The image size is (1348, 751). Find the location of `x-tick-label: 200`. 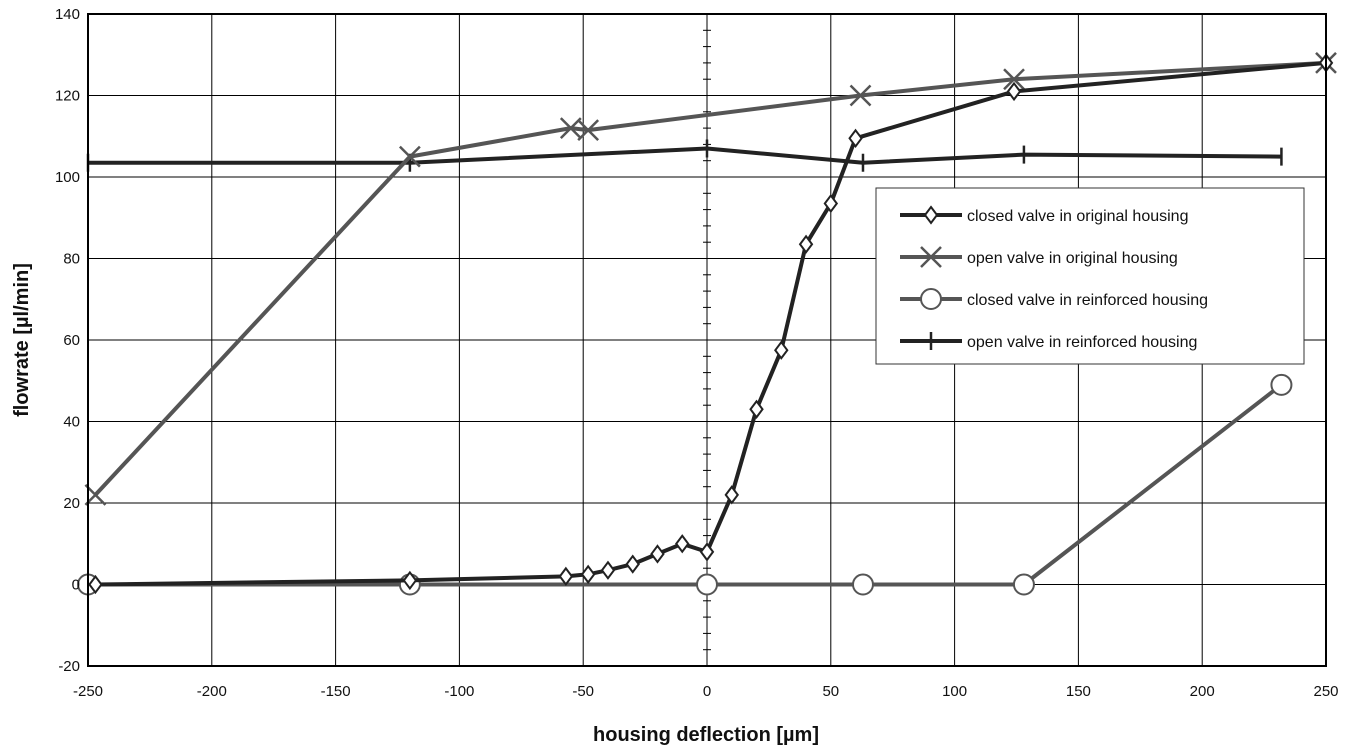

x-tick-label: 200 is located at coordinates (1202, 691).